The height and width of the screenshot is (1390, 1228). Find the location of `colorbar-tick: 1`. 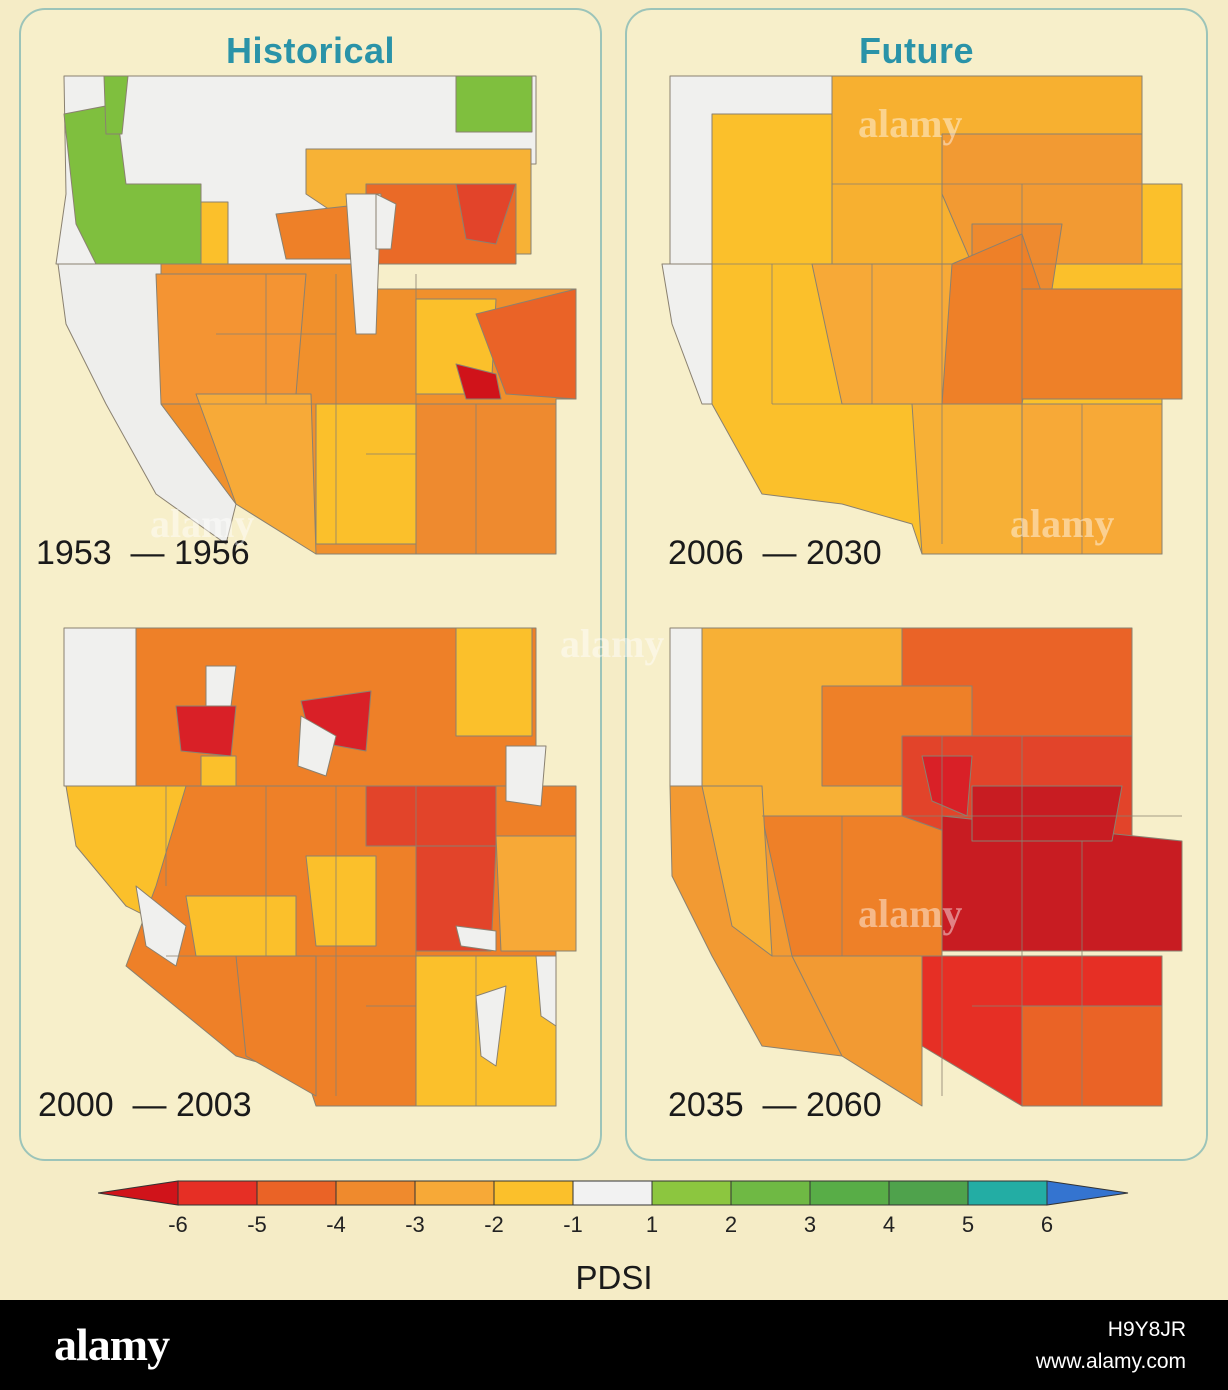

colorbar-tick: 1 is located at coordinates (652, 1224).